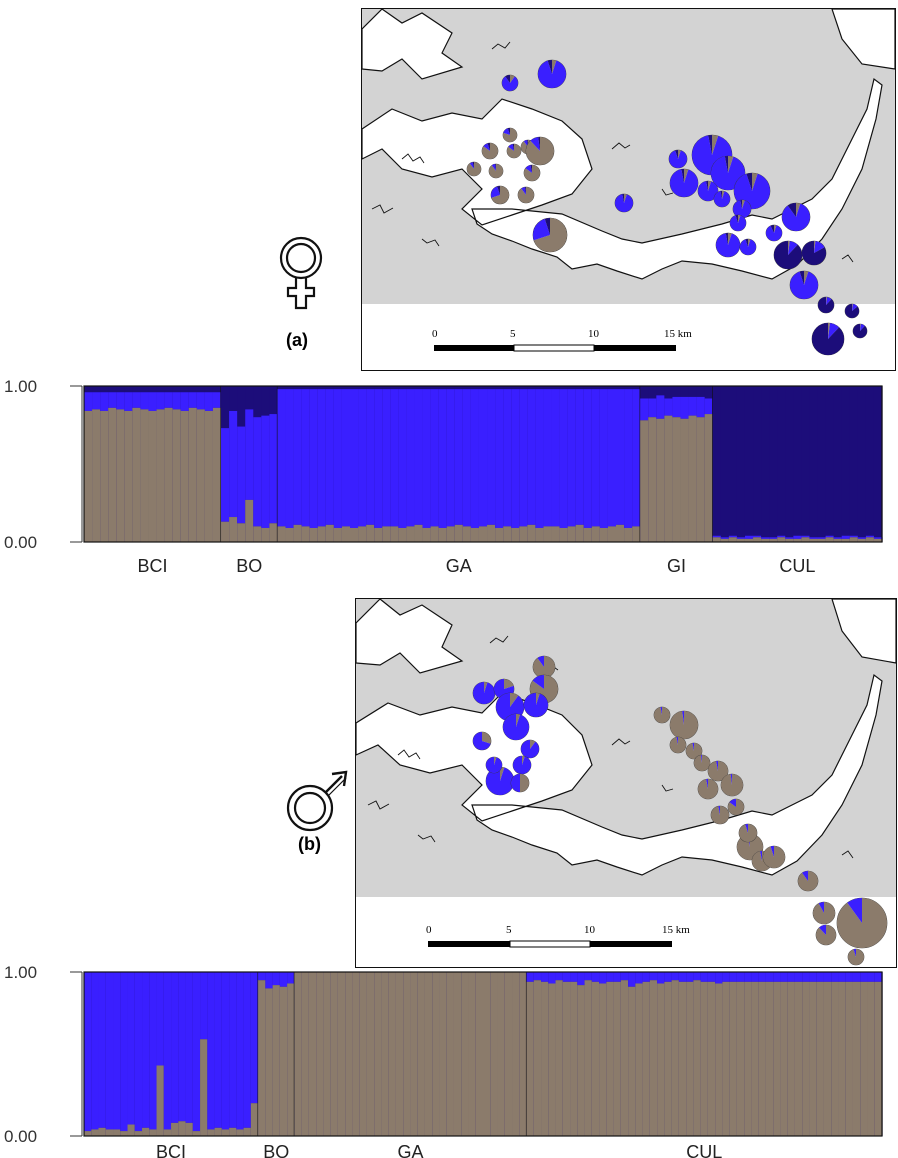 Image resolution: width=898 pixels, height=1158 pixels. Describe the element at coordinates (20, 972) in the screenshot. I see `y-tick-label-top: 1.00` at that location.